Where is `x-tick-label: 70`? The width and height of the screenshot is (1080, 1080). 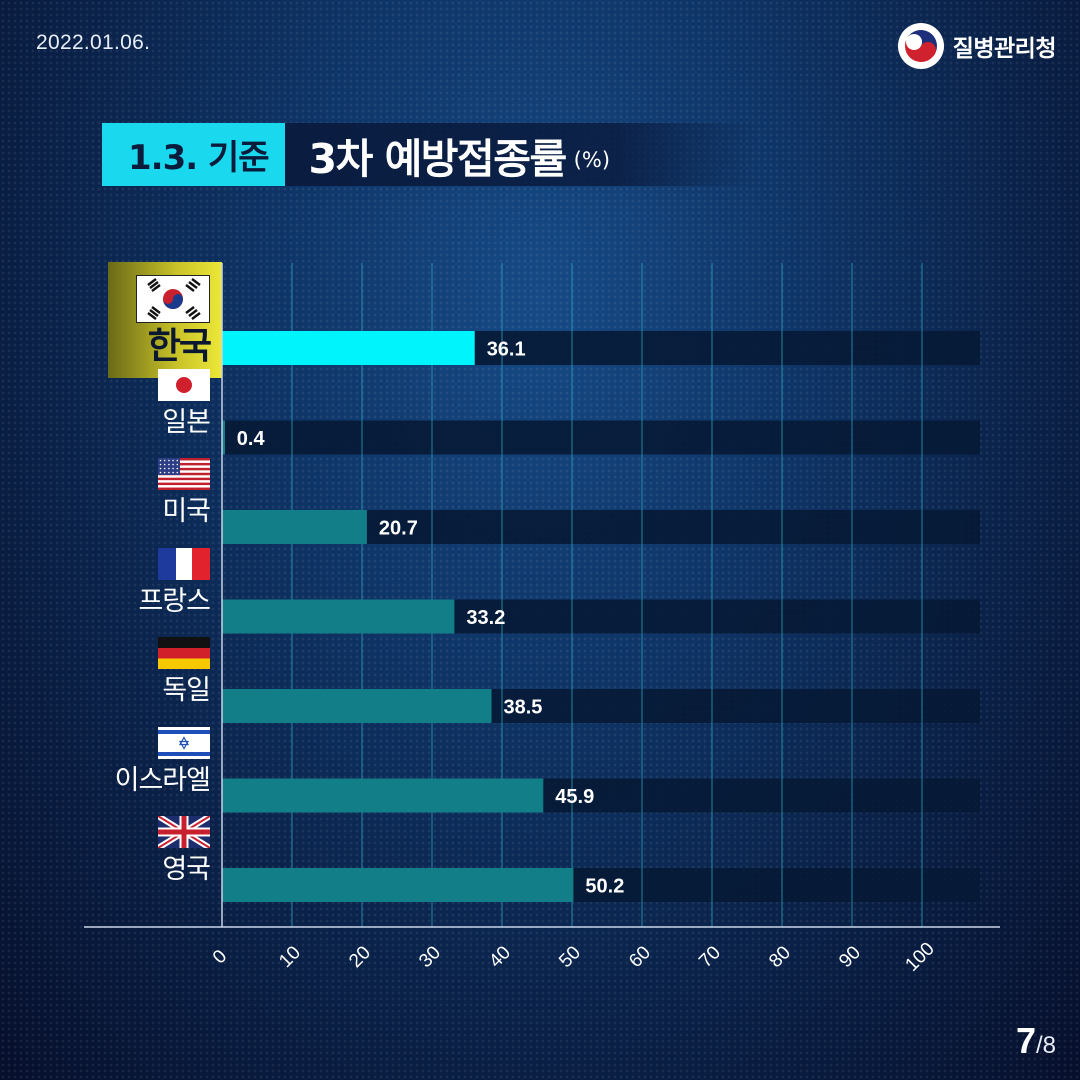
x-tick-label: 70 is located at coordinates (710, 957).